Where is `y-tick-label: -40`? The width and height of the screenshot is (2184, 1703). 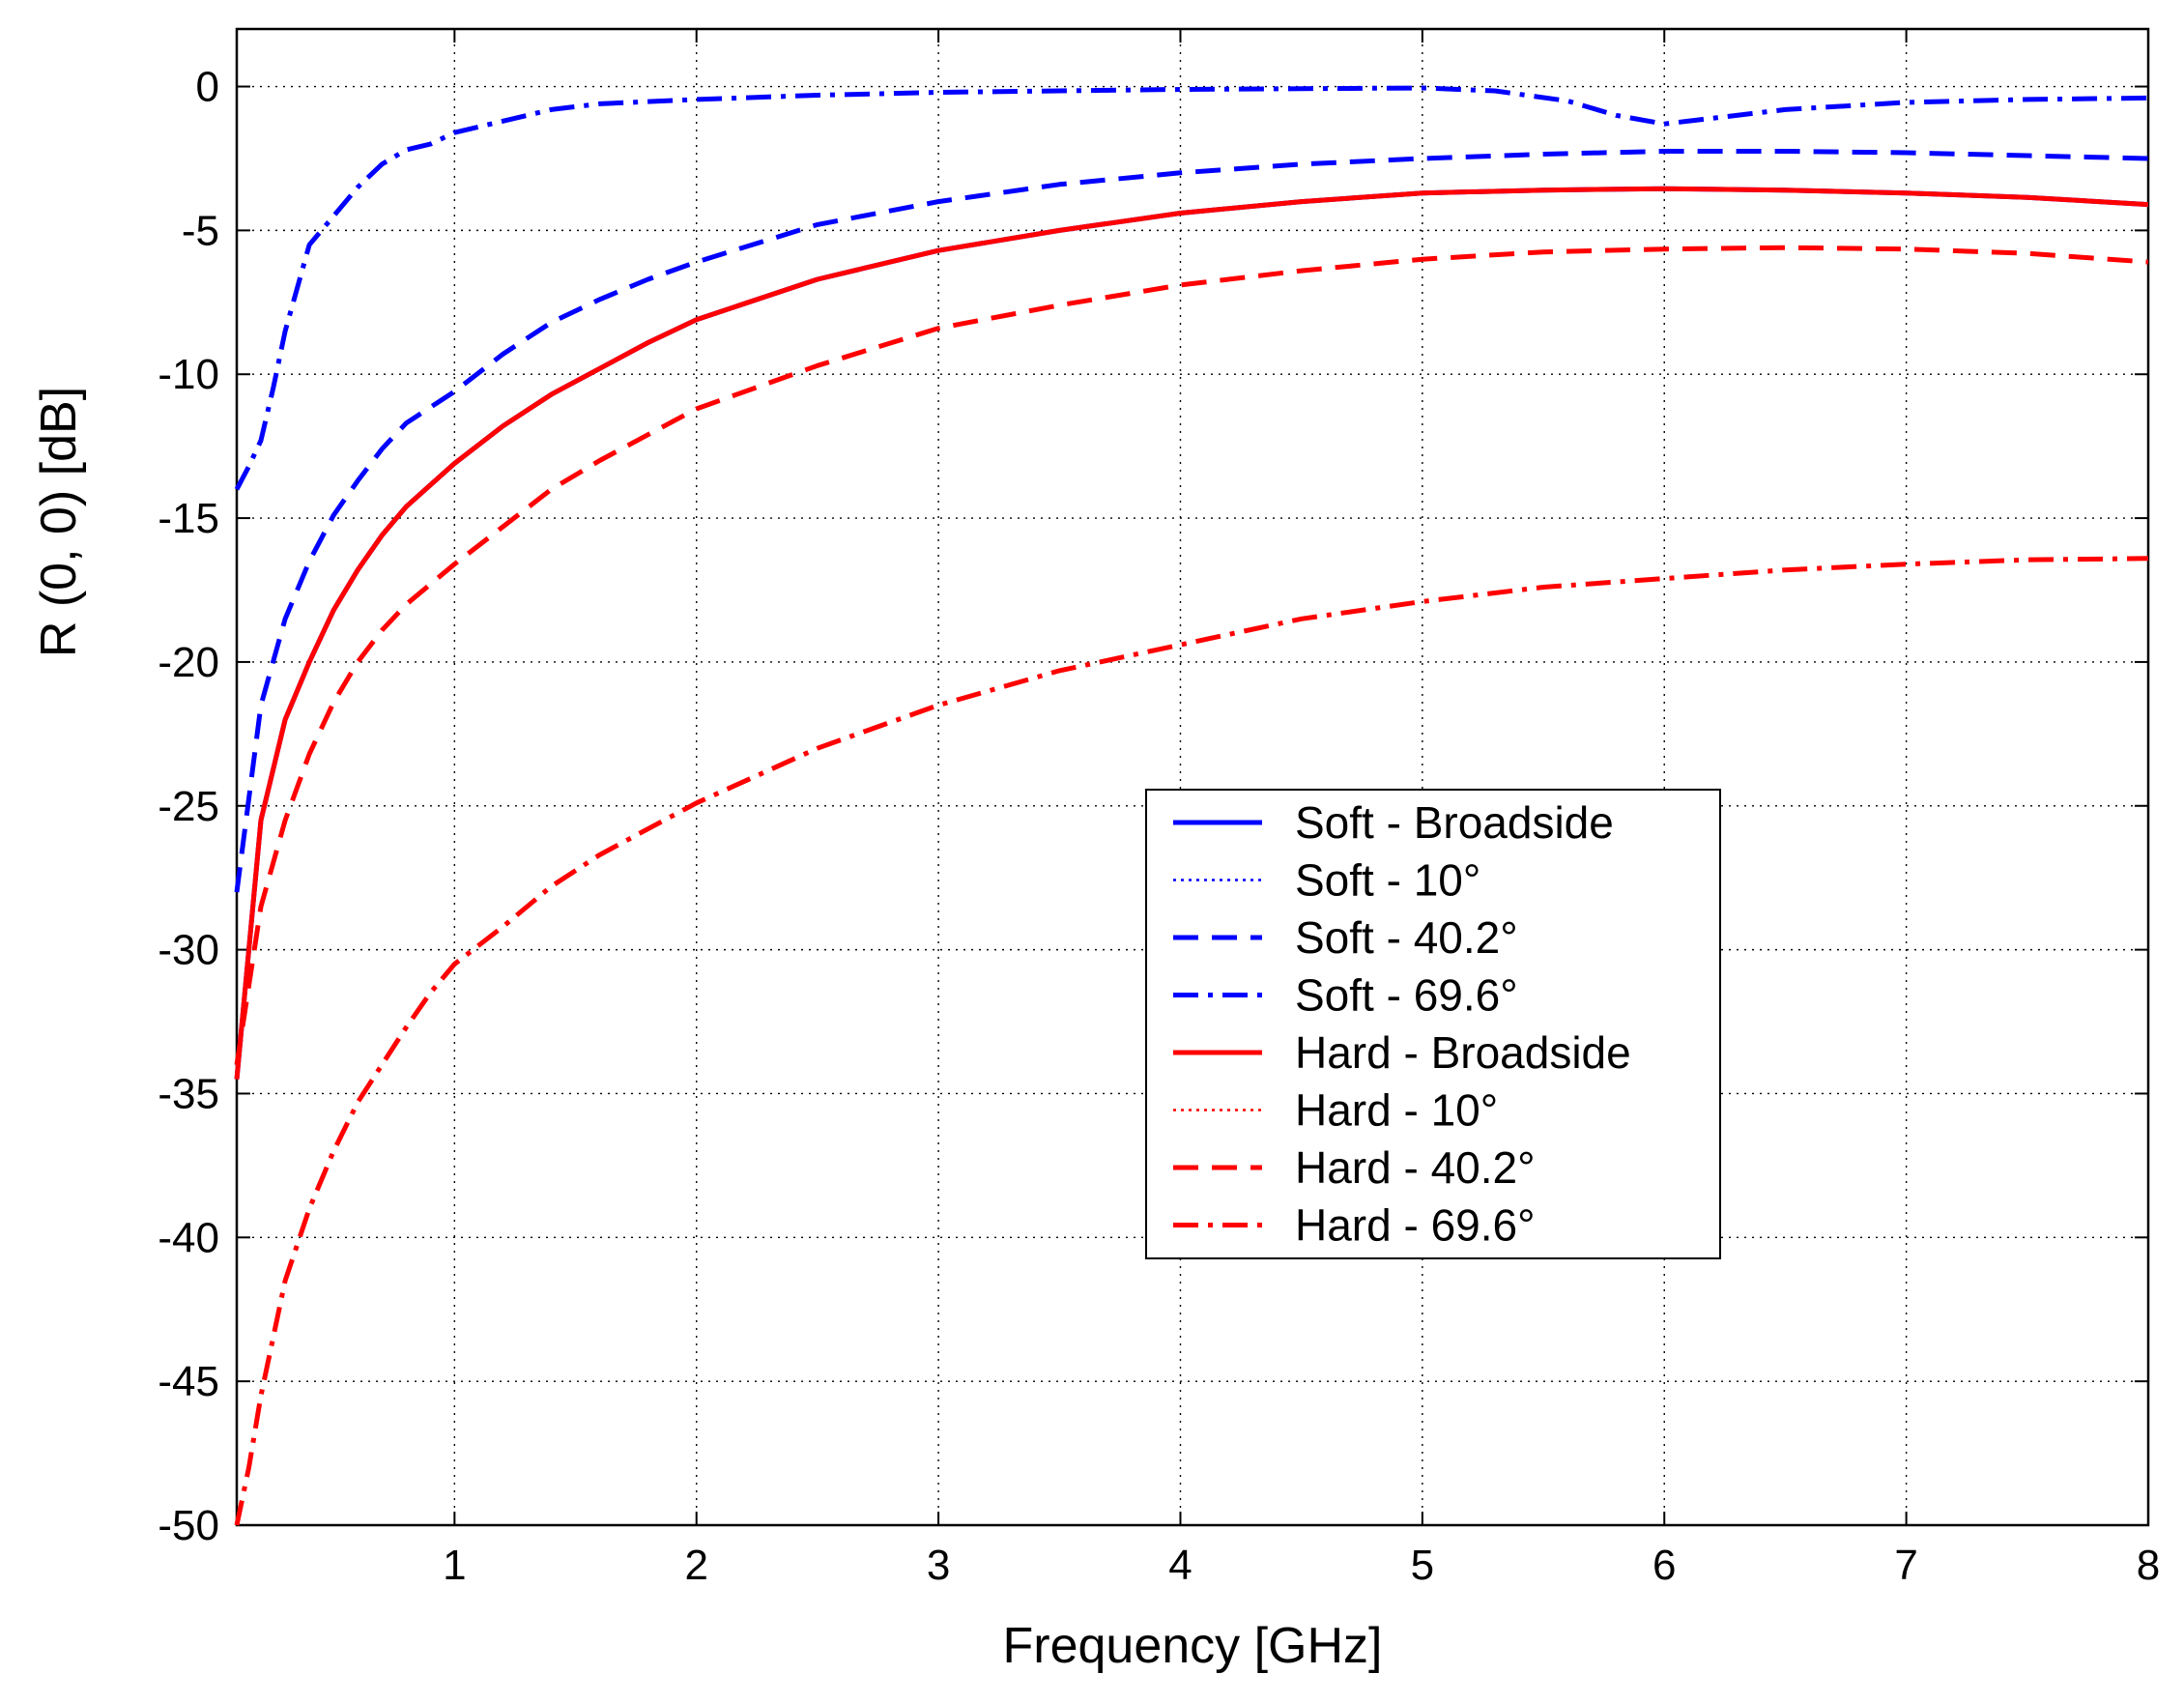 y-tick-label: -40 is located at coordinates (189, 1237).